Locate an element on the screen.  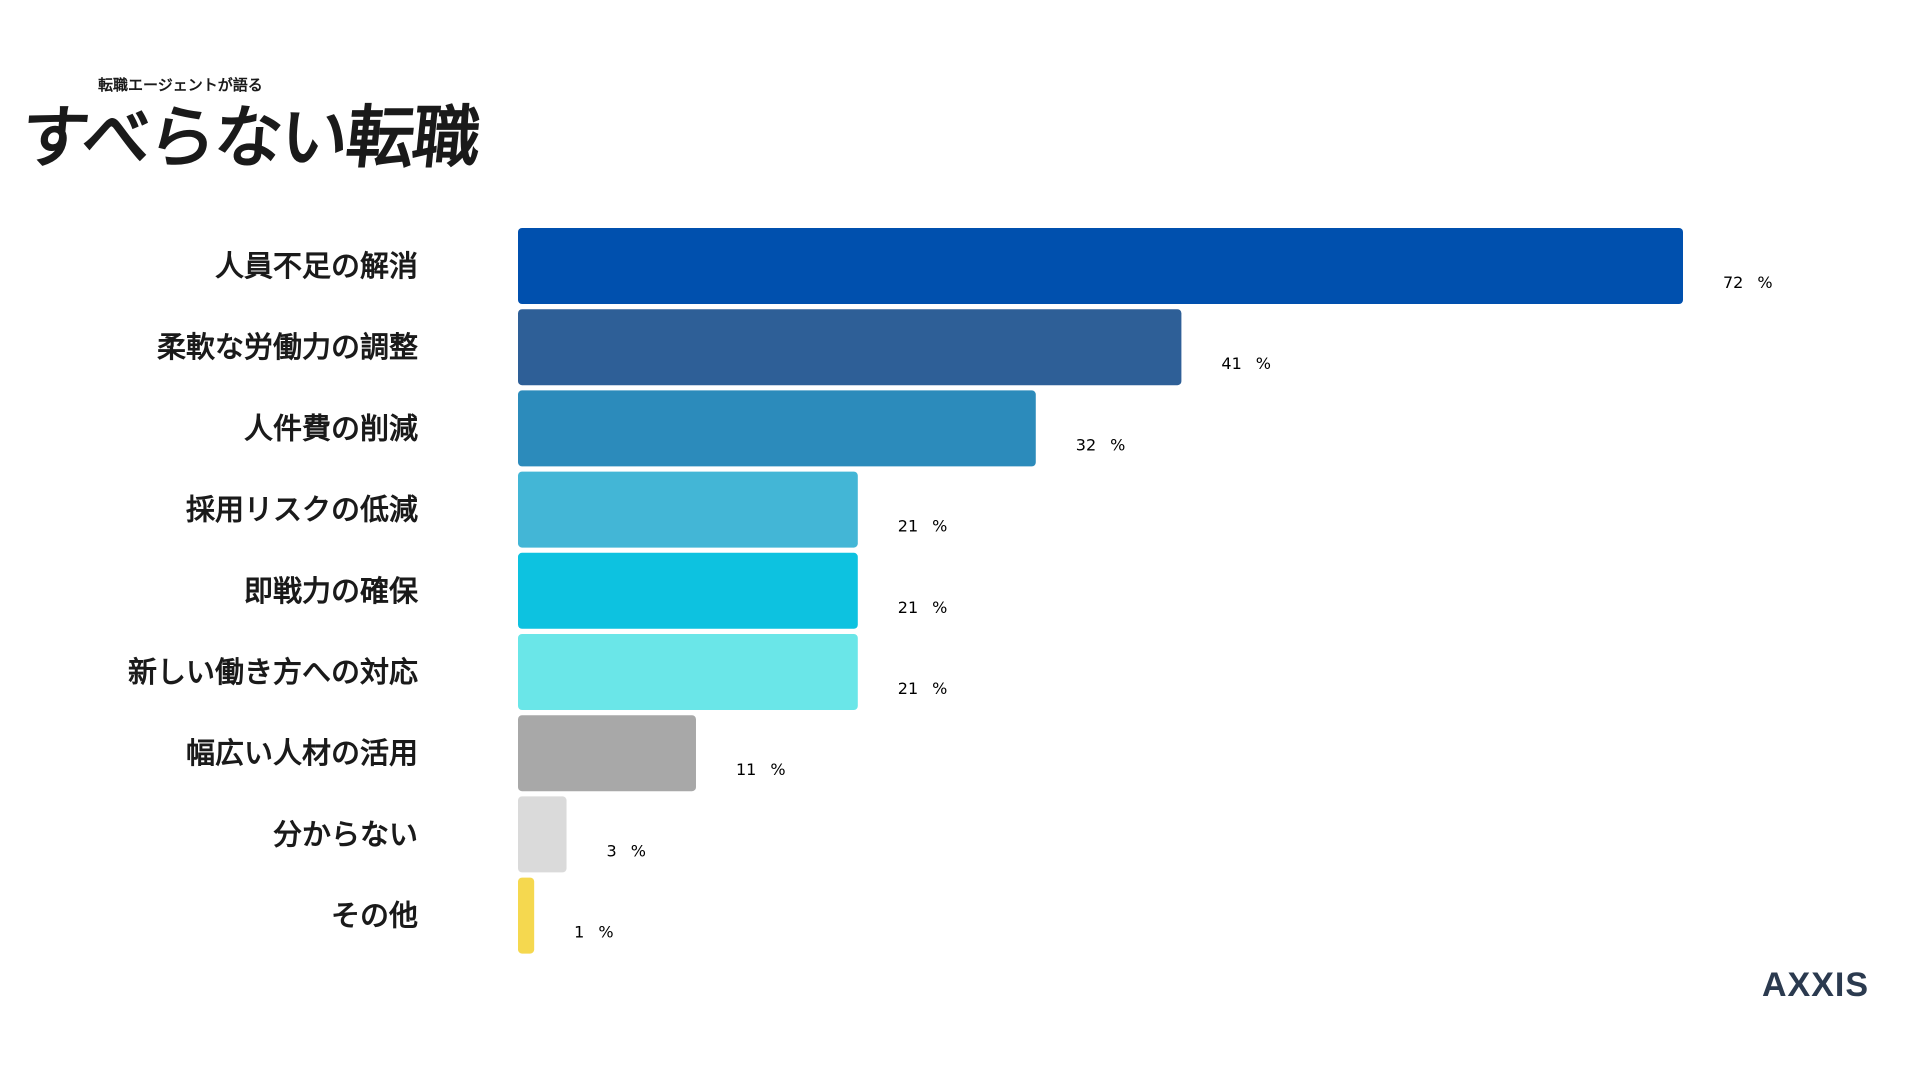
value-number-7: 11 is located at coordinates (746, 769).